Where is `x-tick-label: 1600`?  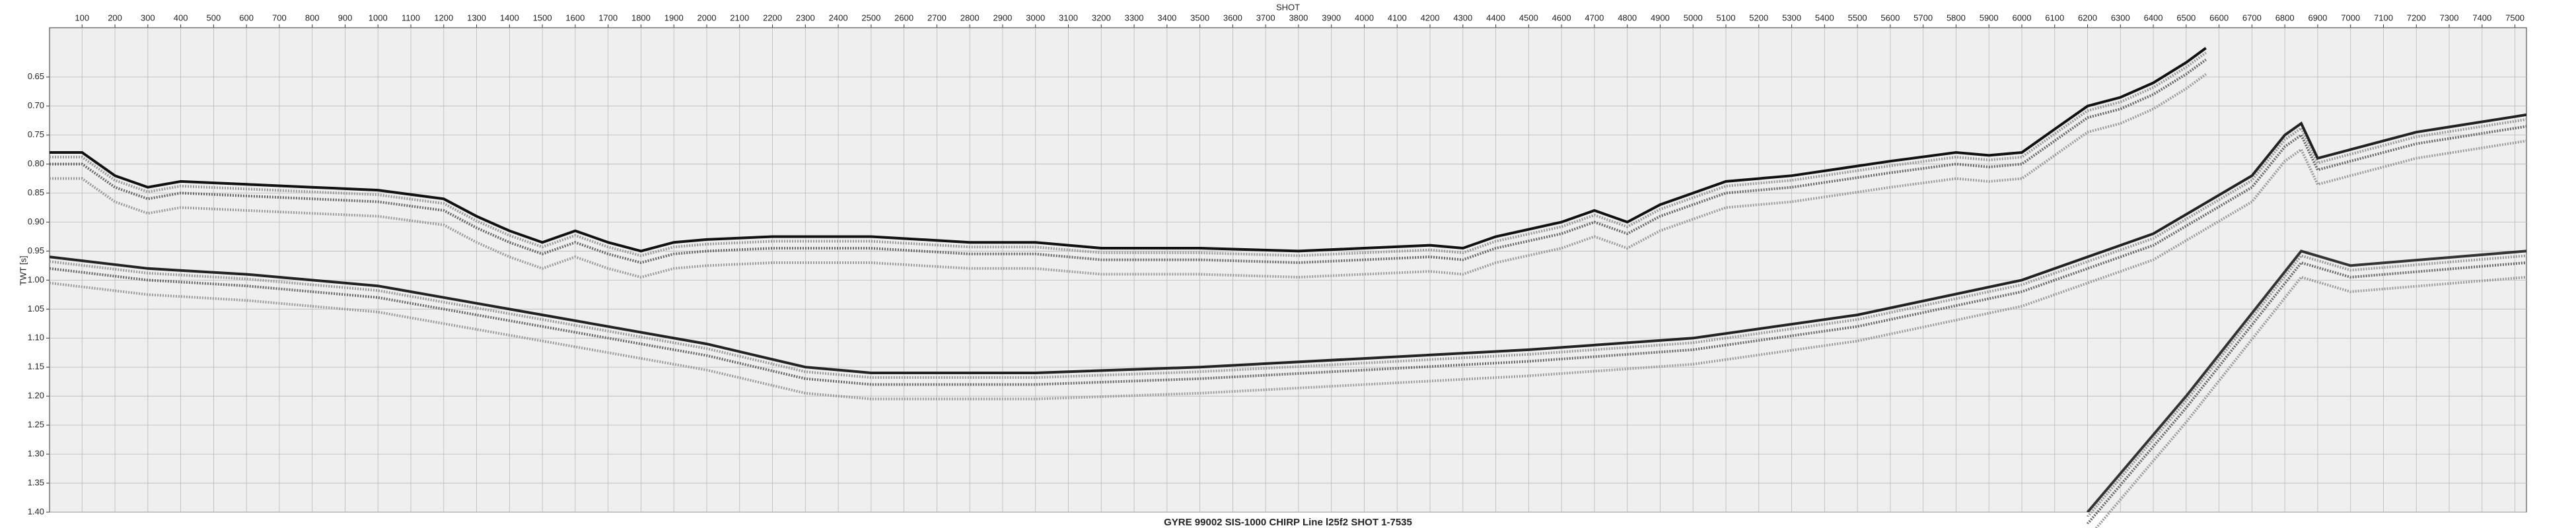 x-tick-label: 1600 is located at coordinates (575, 17).